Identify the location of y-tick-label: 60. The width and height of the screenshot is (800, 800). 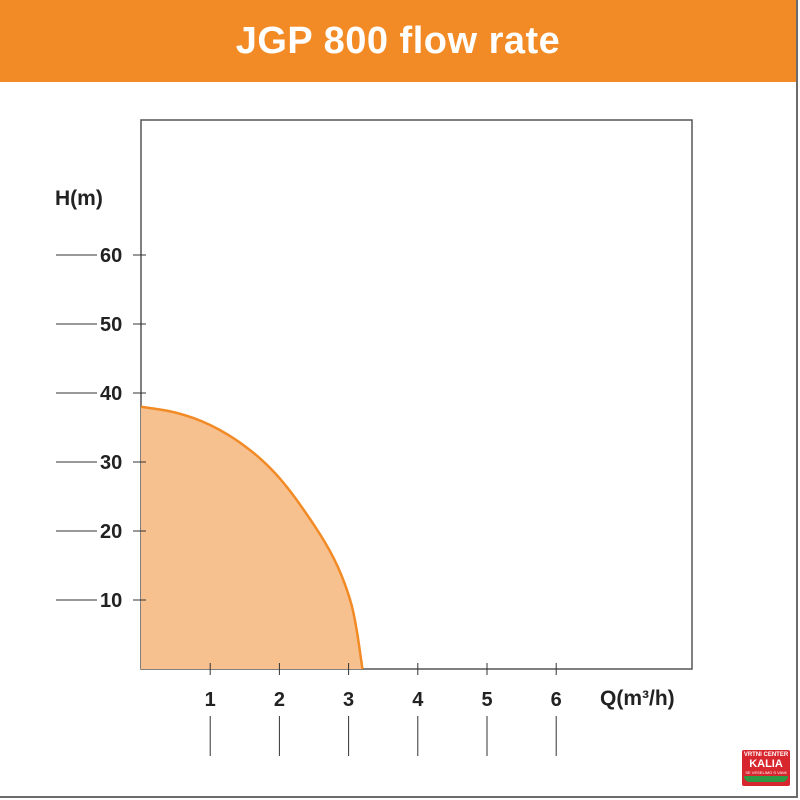
(111, 256).